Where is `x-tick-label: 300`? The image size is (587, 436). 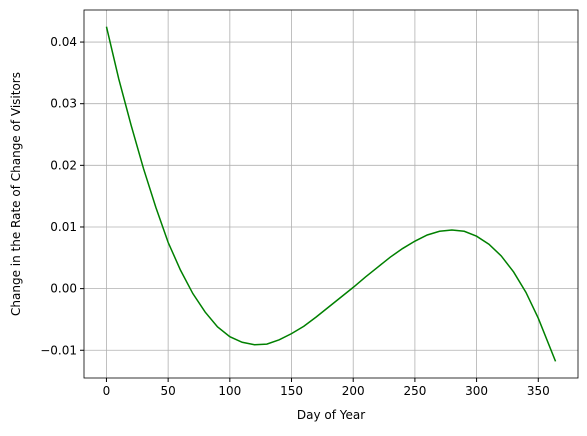
x-tick-label: 300 is located at coordinates (476, 391).